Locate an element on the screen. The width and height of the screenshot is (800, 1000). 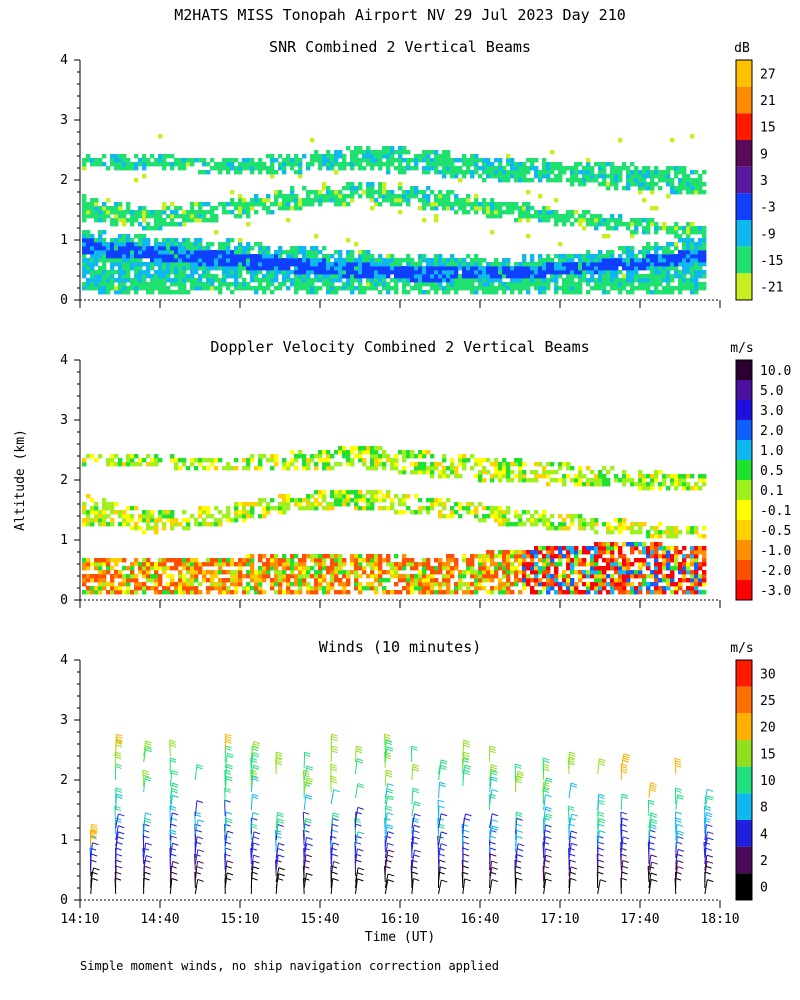
y-tick-label: 1 is located at coordinates (64, 240).